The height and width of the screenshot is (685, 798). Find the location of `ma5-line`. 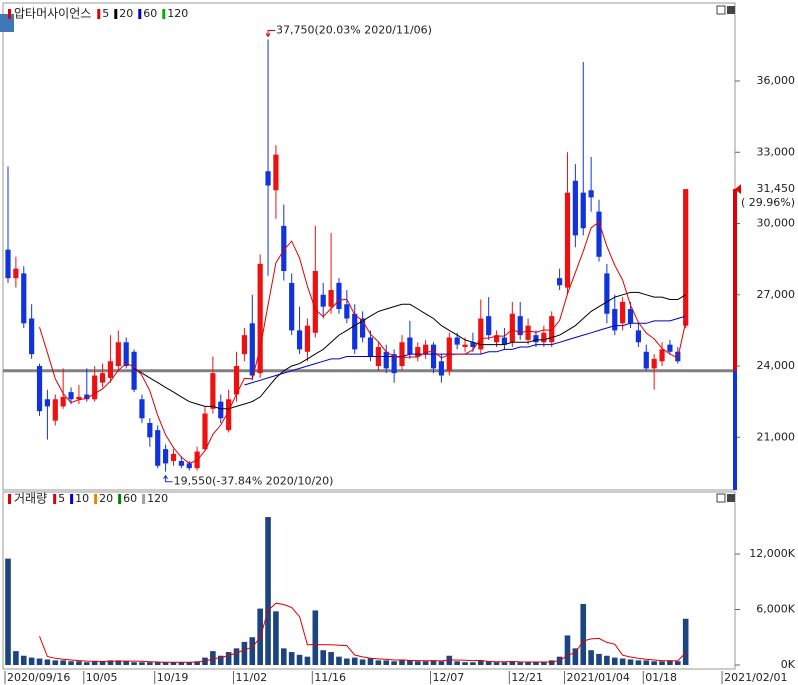

ma5-line is located at coordinates (363, 632).